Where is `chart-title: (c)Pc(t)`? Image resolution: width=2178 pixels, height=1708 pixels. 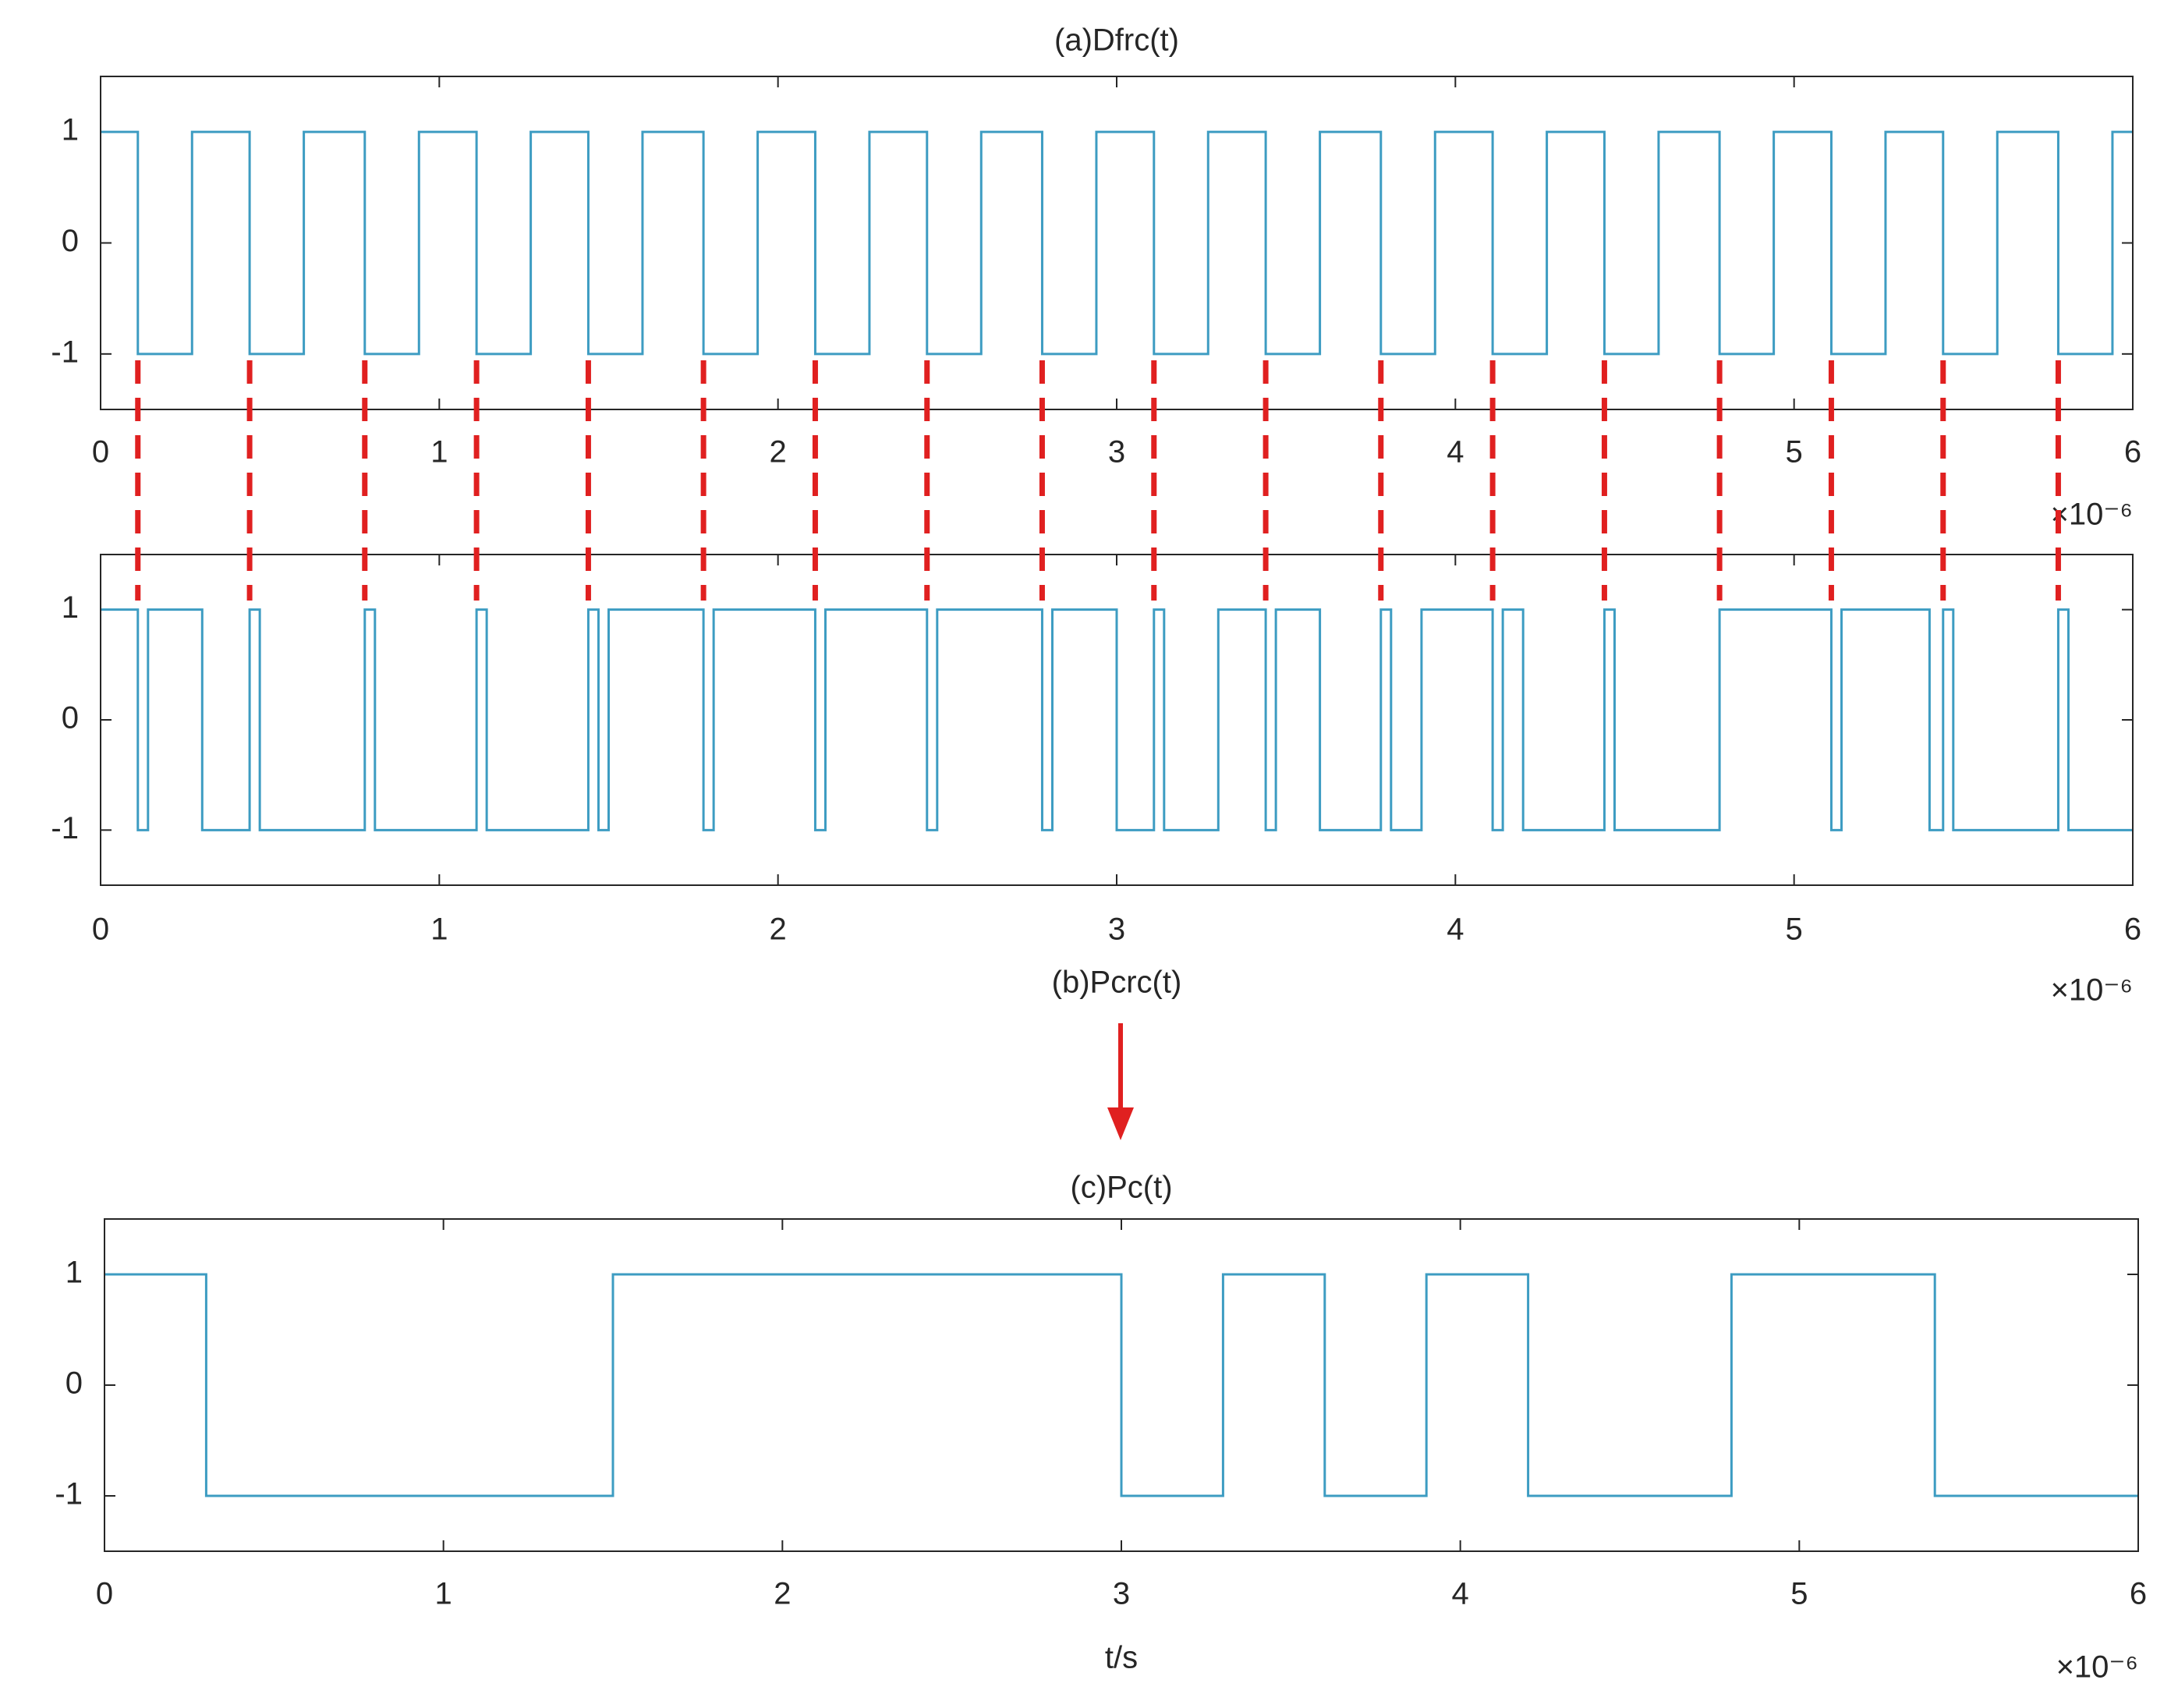
chart-title: (c)Pc(t) is located at coordinates (1121, 1188).